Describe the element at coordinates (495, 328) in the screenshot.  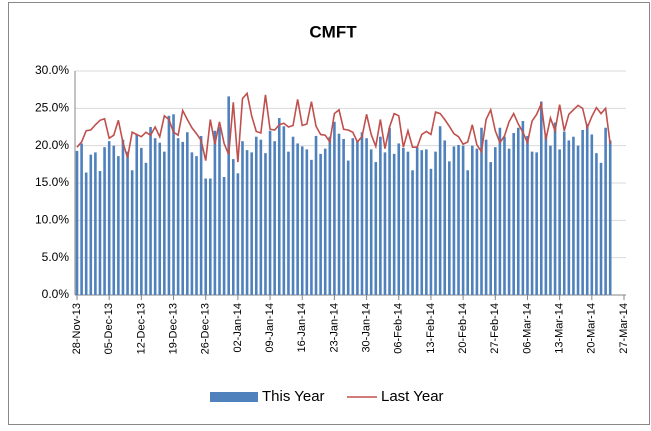
I see `x-tick-label: 27-Feb-14` at that location.